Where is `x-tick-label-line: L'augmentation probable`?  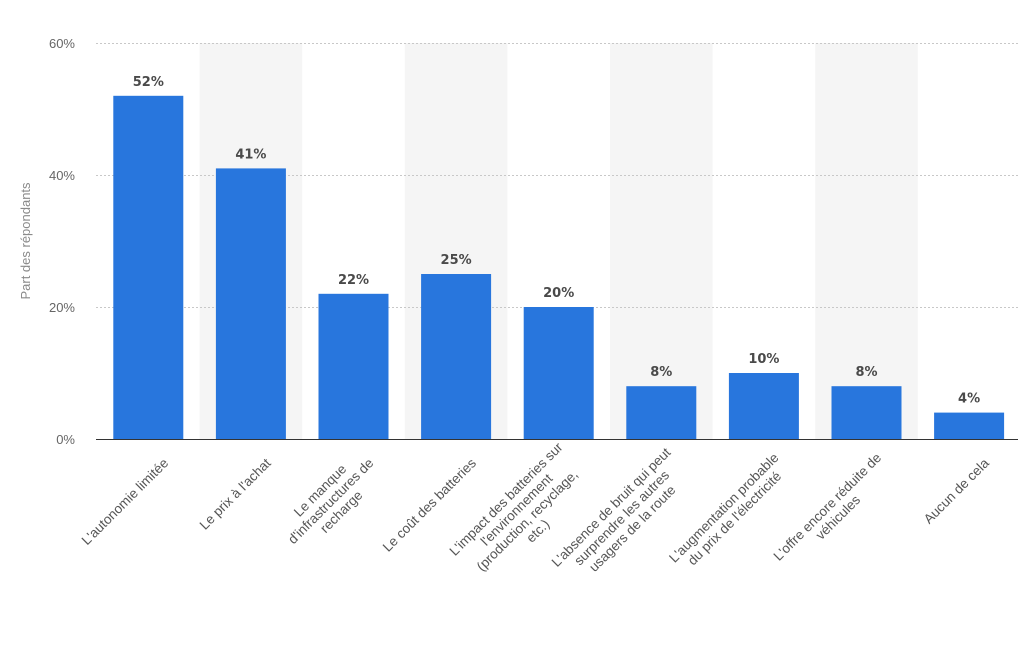
x-tick-label-line: L'augmentation probable is located at coordinates (723, 507).